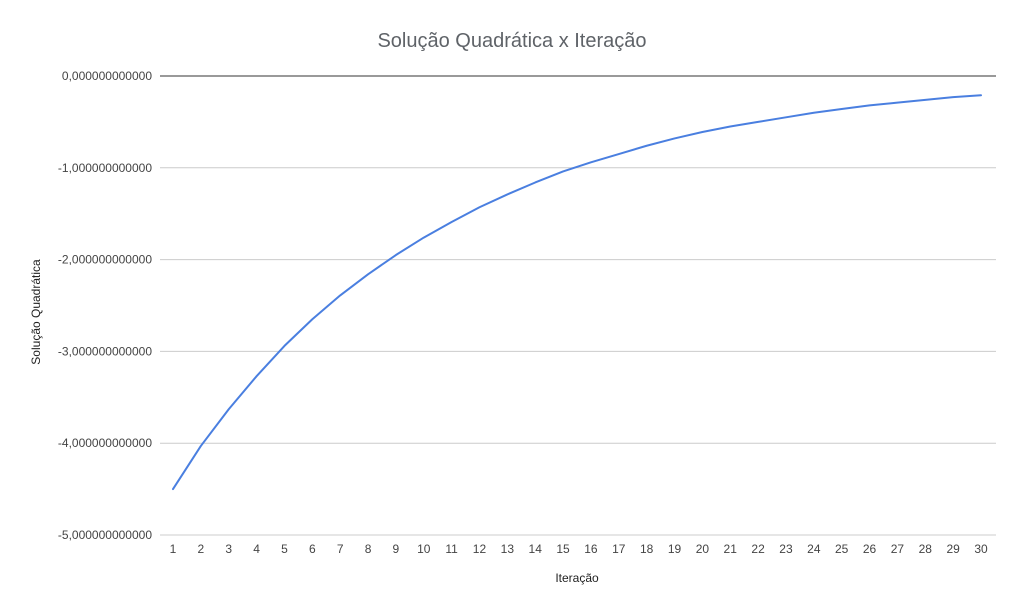 This screenshot has height=614, width=1024. Describe the element at coordinates (508, 549) in the screenshot. I see `x-tick-label: 13` at that location.